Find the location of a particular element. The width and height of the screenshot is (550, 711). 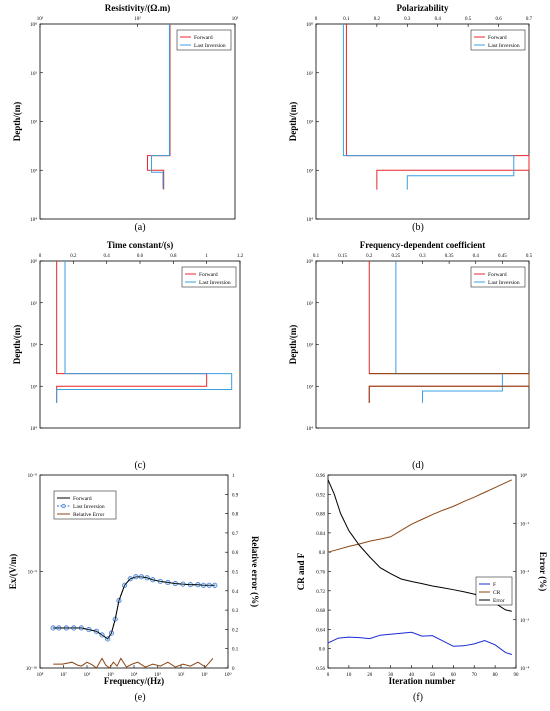

panel-caption: (c) is located at coordinates (139, 465).